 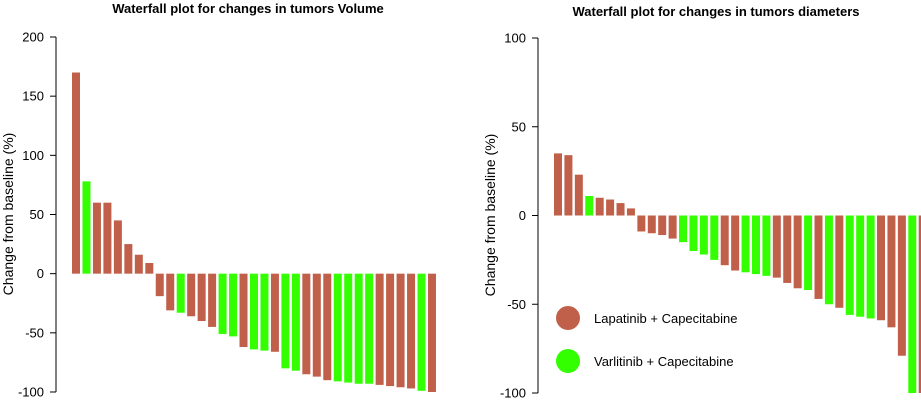 I want to click on legend-label: Varlitinib + Capecitabine, so click(x=664, y=361).